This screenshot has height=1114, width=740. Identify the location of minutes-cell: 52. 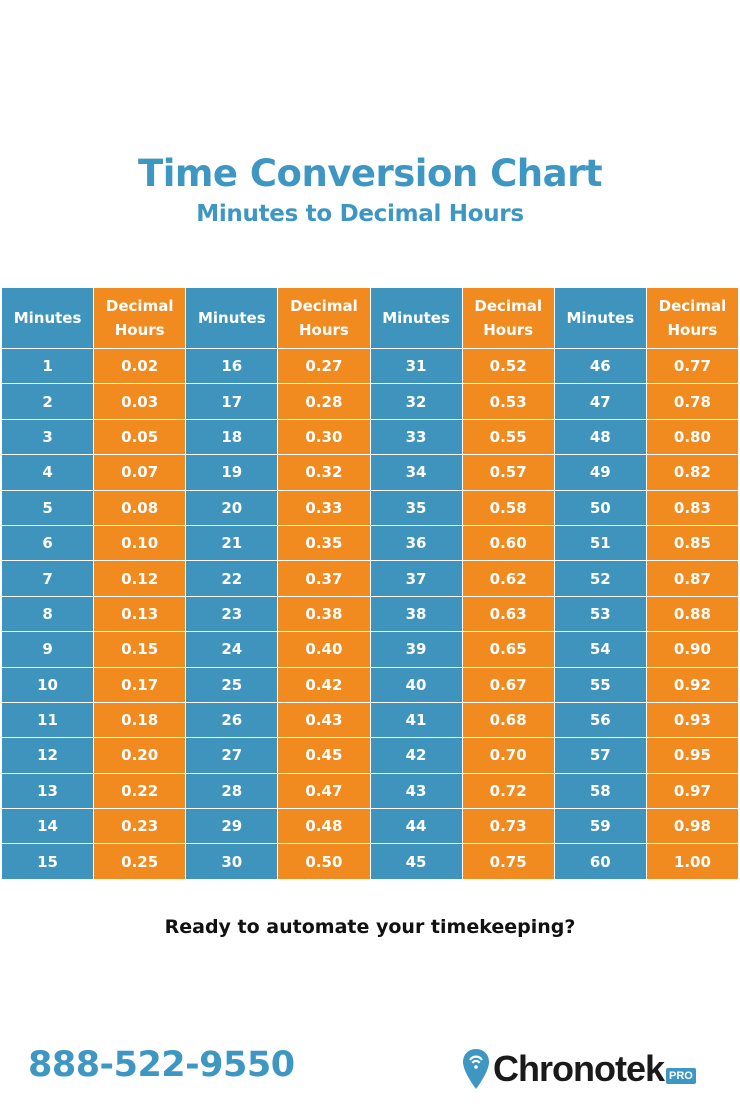
(600, 578).